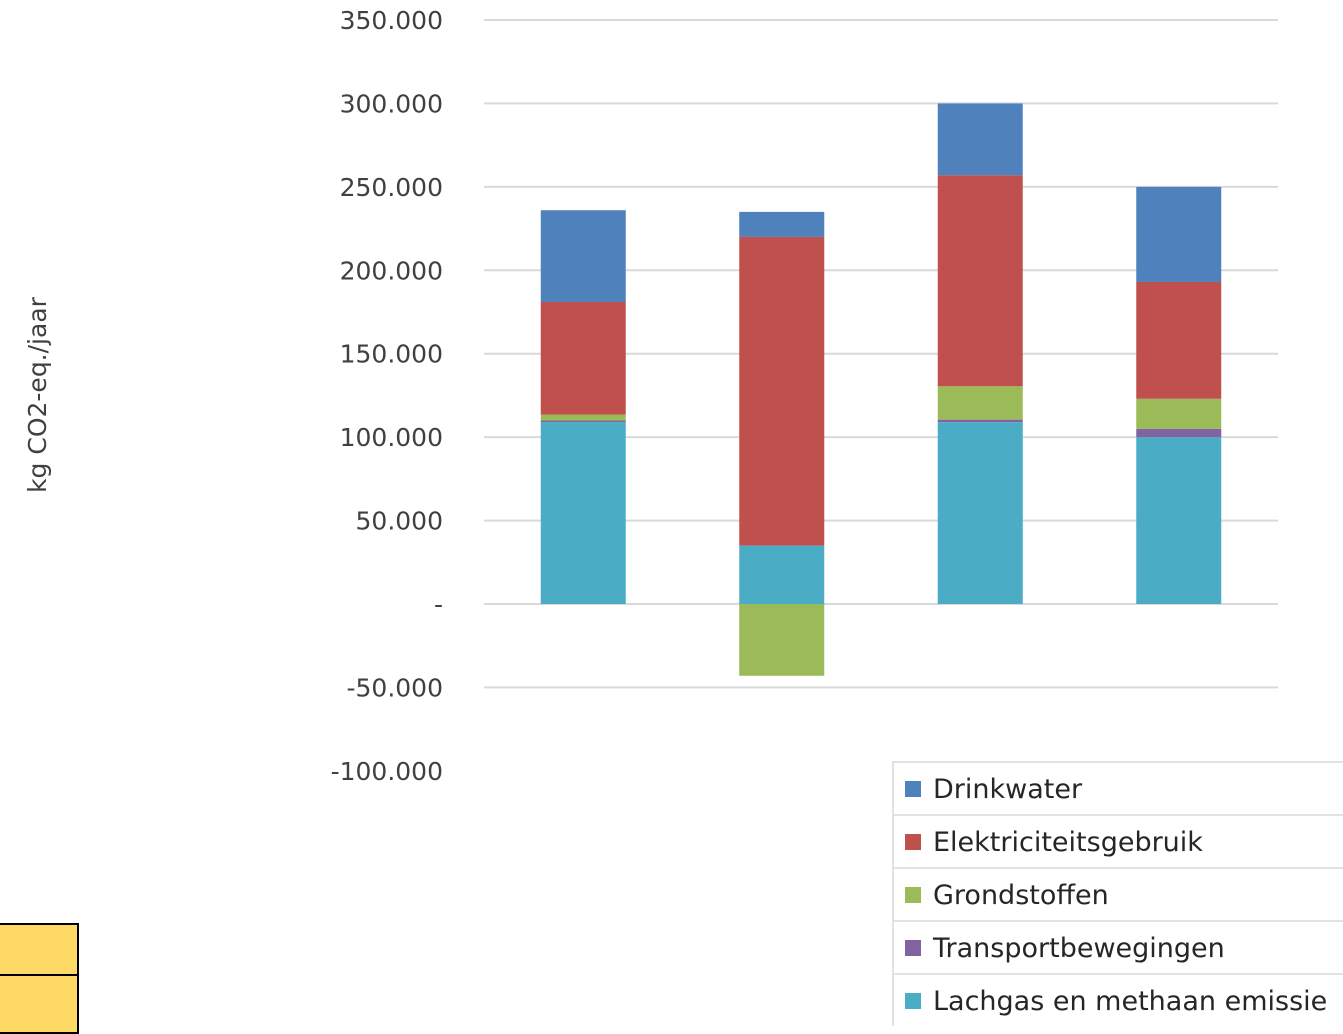  I want to click on y-tick-label: 250.000, so click(391, 187).